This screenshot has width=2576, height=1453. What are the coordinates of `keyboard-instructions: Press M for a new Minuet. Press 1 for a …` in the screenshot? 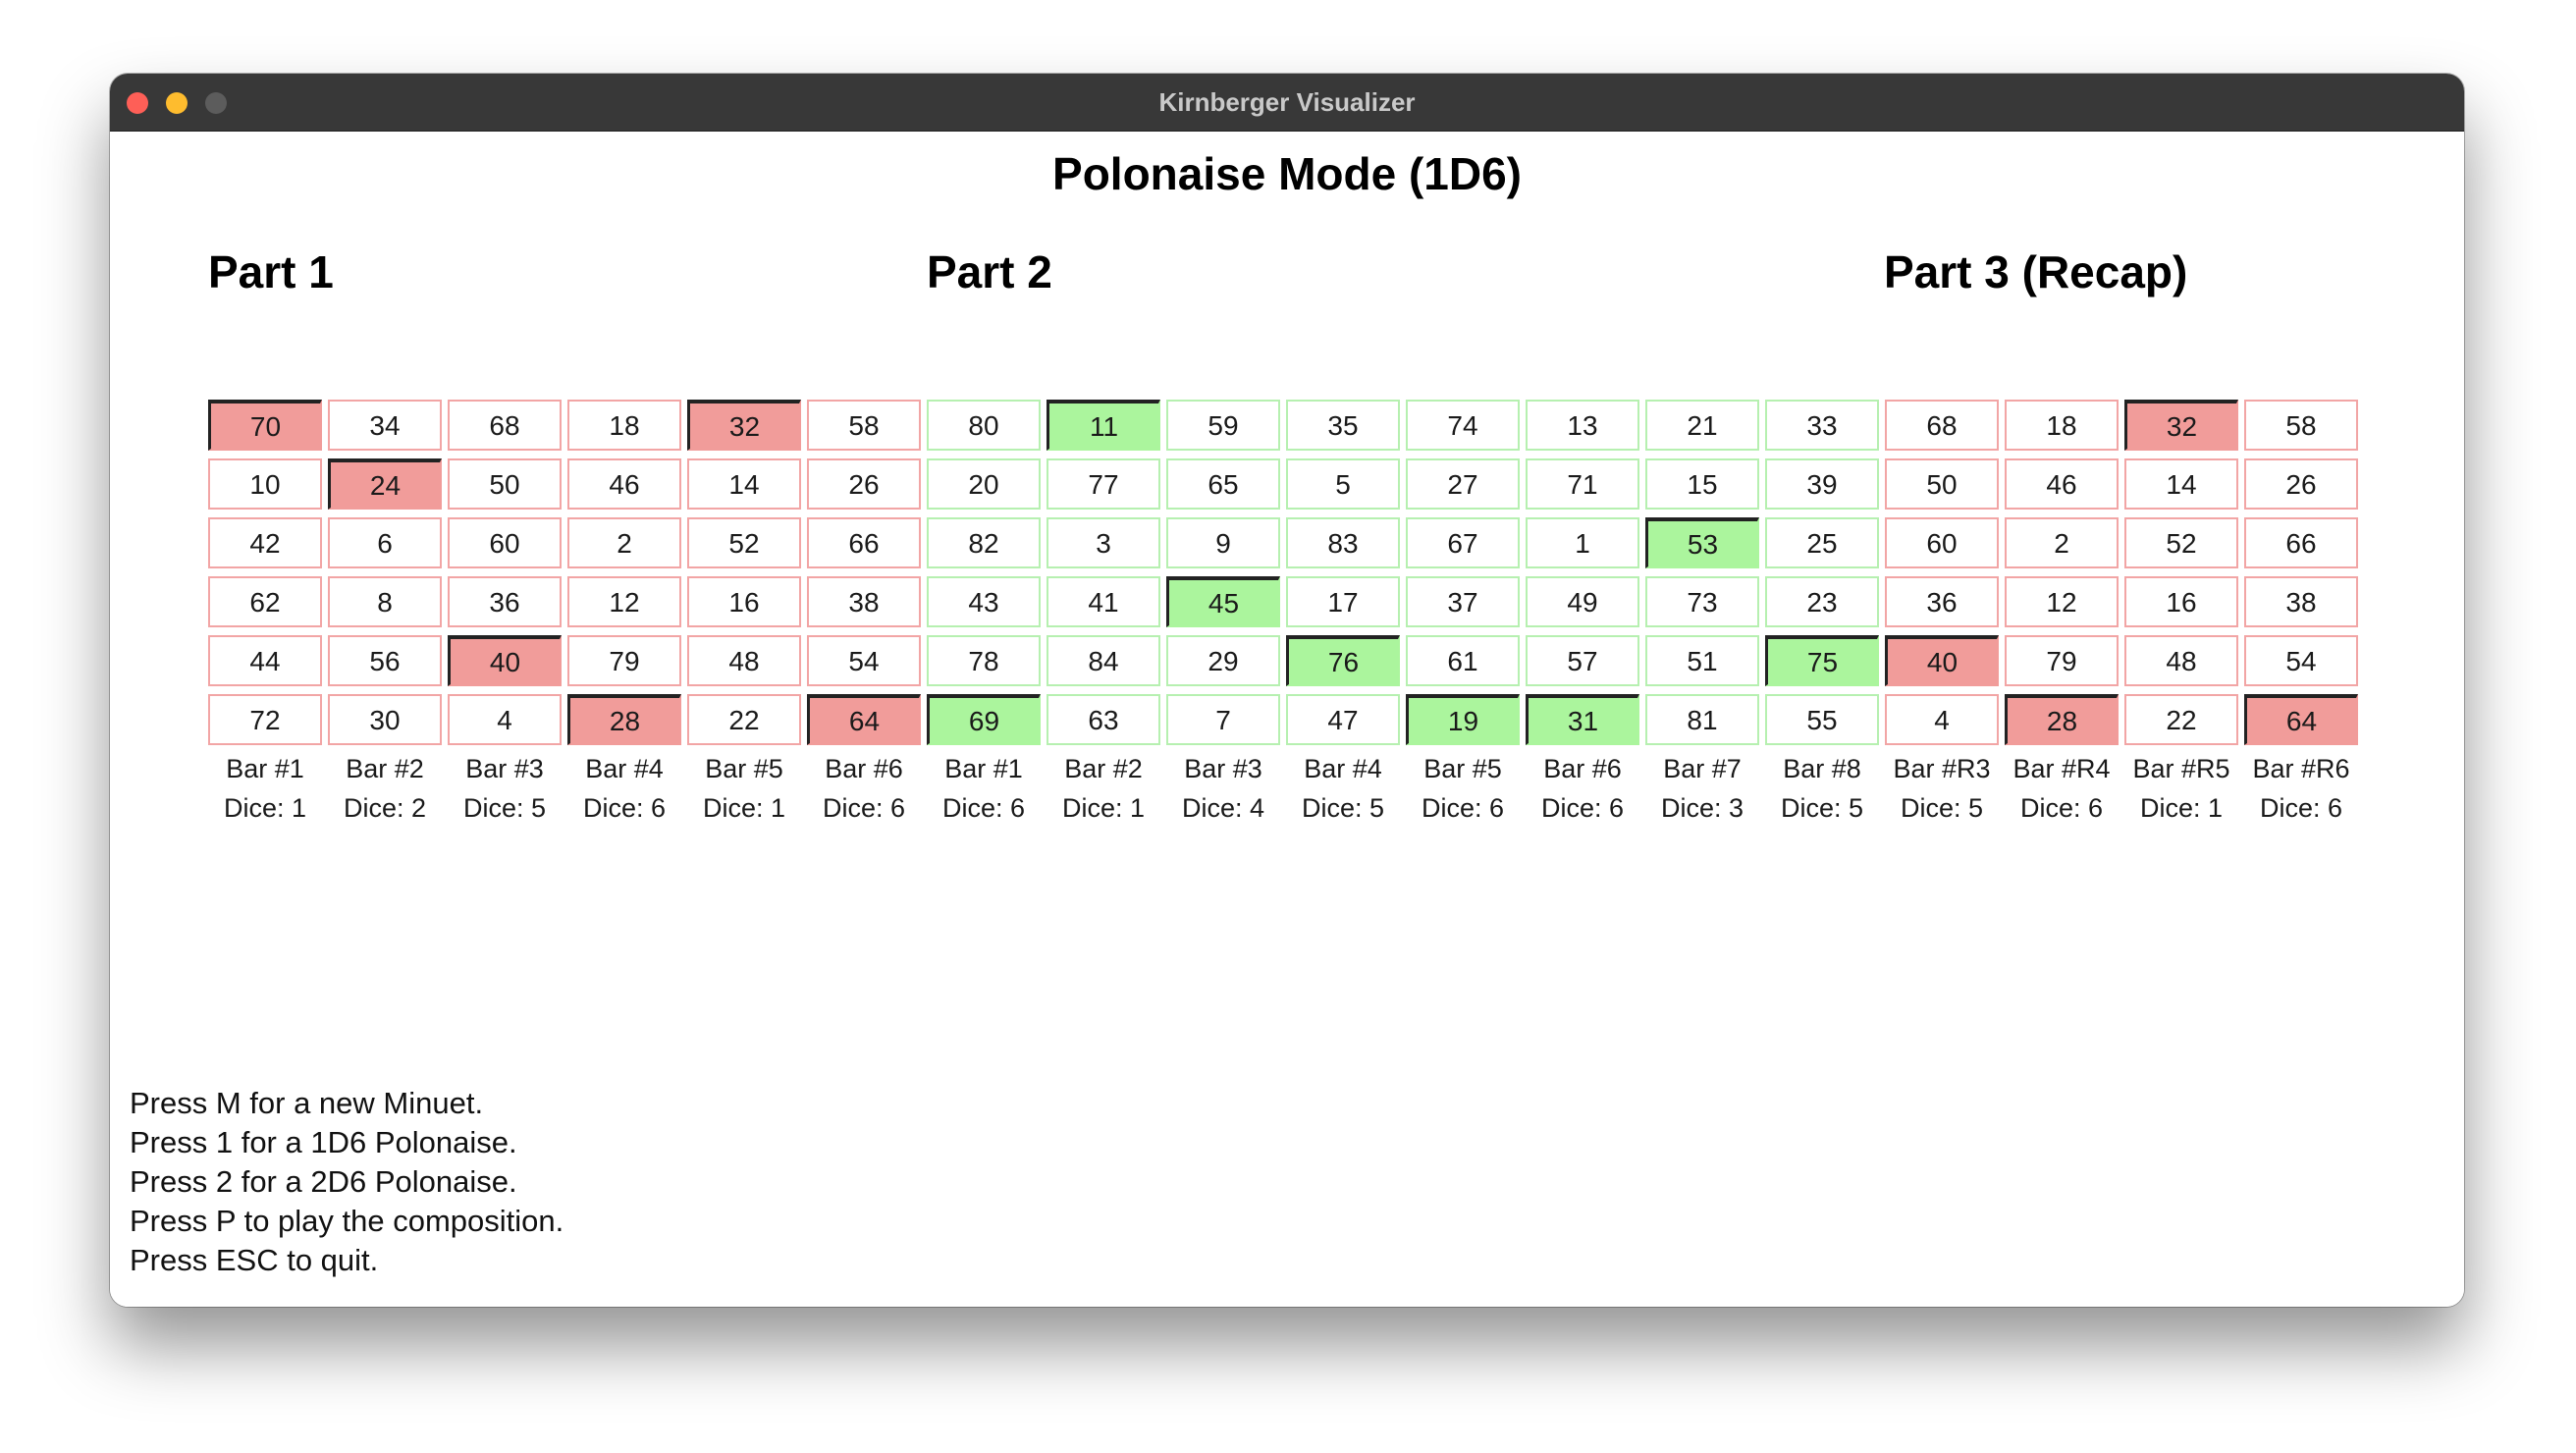 It's located at (347, 1182).